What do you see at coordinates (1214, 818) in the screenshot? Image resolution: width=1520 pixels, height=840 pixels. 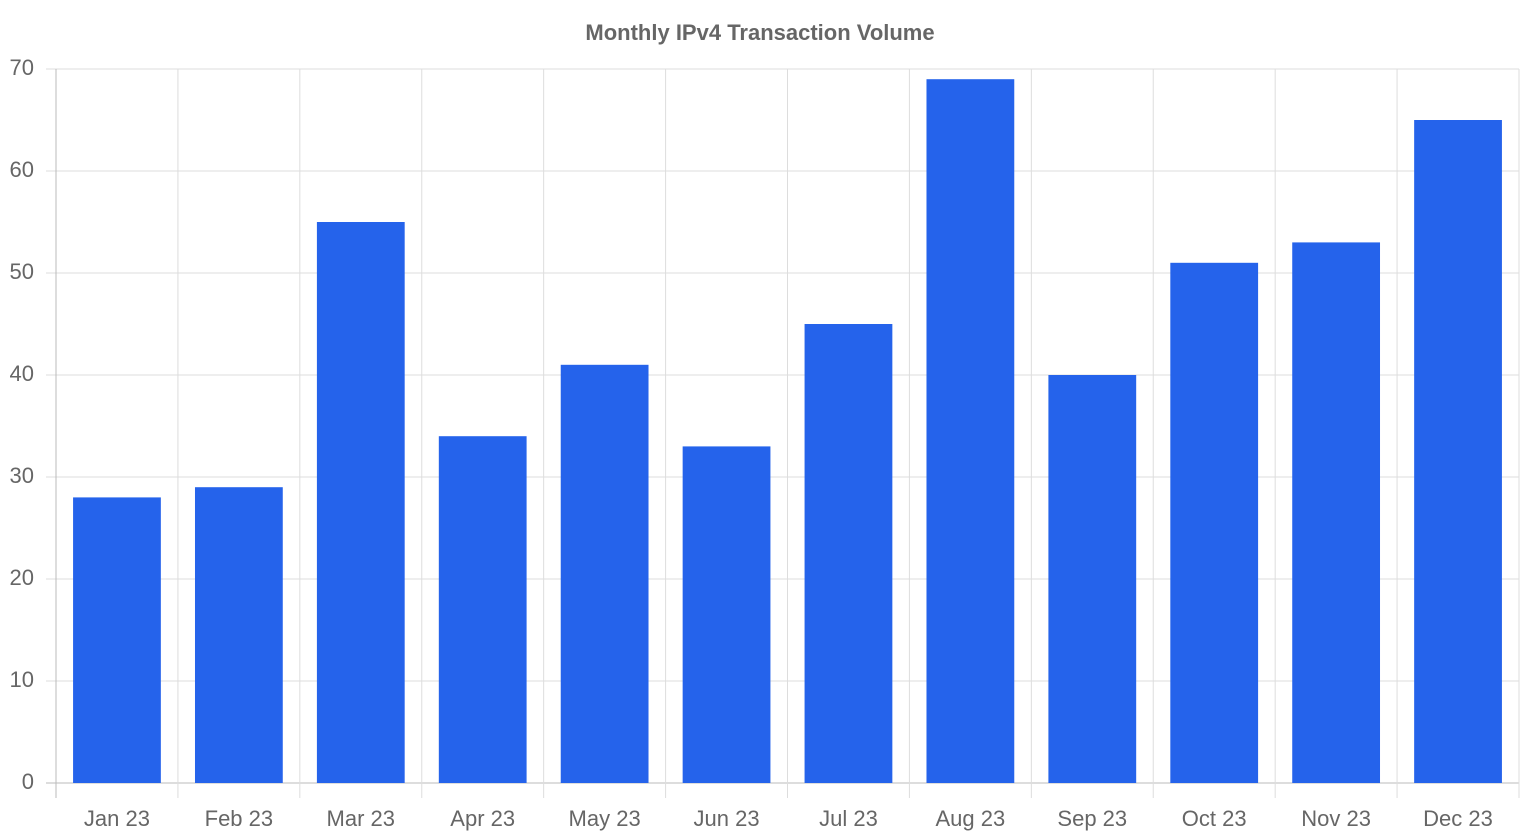 I see `x-tick-label: Oct 23` at bounding box center [1214, 818].